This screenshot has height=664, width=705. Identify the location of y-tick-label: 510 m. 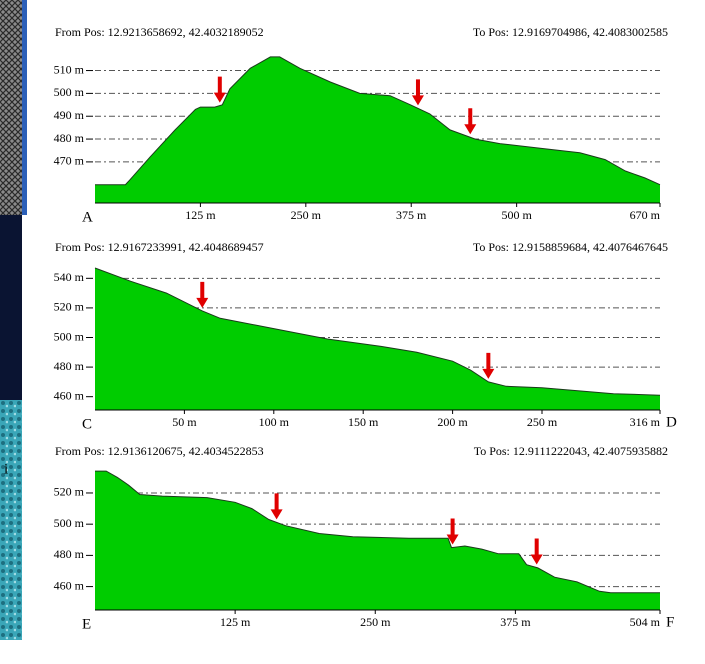
(69, 69).